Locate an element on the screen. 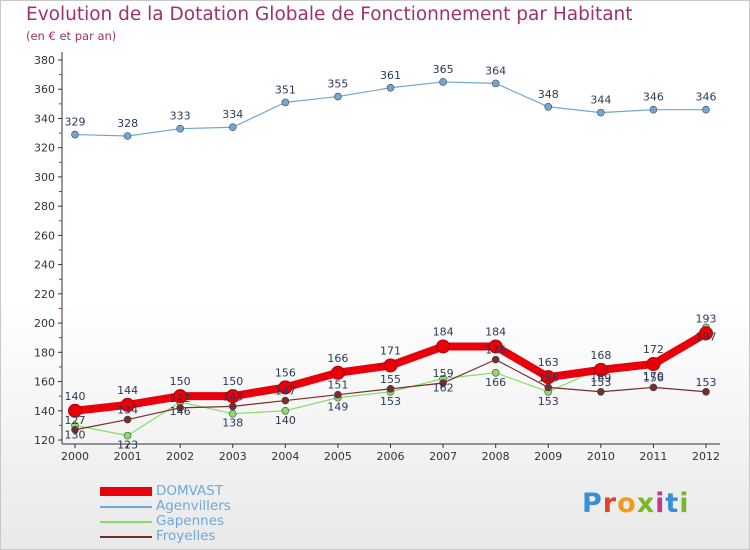  data-label-agenvillers: 334 is located at coordinates (232, 114).